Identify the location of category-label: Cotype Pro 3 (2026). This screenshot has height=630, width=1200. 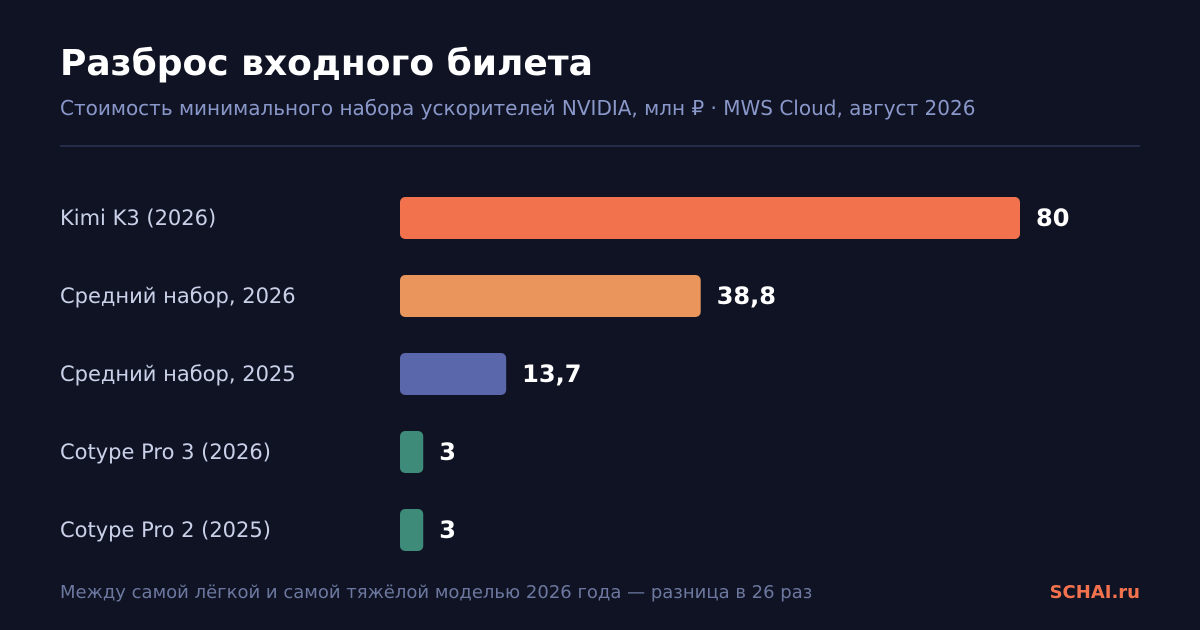
(165, 452).